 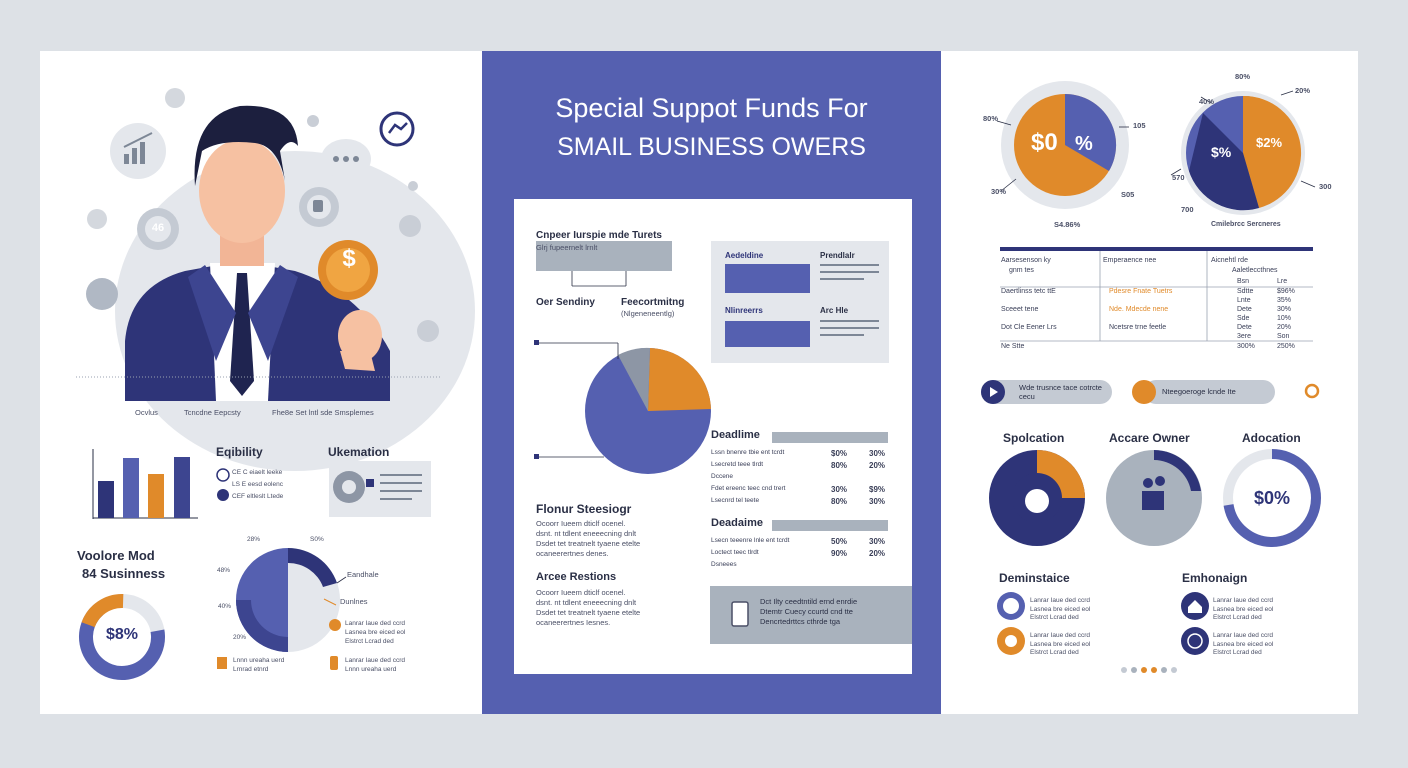 I want to click on pie1-label: S05, so click(x=1128, y=194).